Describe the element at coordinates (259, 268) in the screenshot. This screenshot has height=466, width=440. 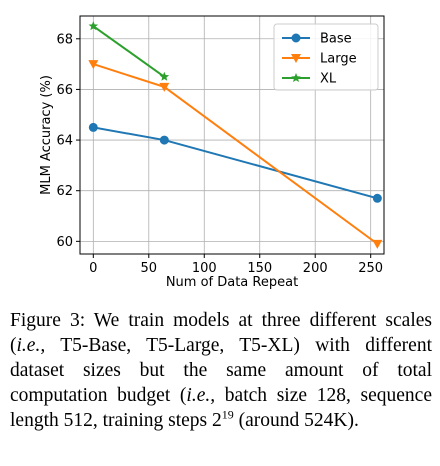
I see `x-tick-label: 150` at that location.